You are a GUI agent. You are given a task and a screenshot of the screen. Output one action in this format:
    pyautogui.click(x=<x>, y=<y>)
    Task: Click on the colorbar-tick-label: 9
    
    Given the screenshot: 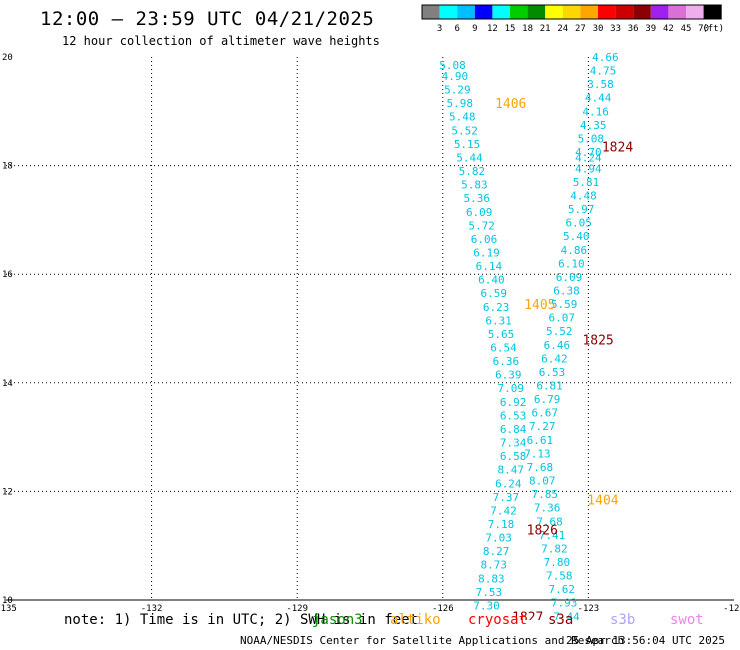 What is the action you would take?
    pyautogui.click(x=474, y=29)
    